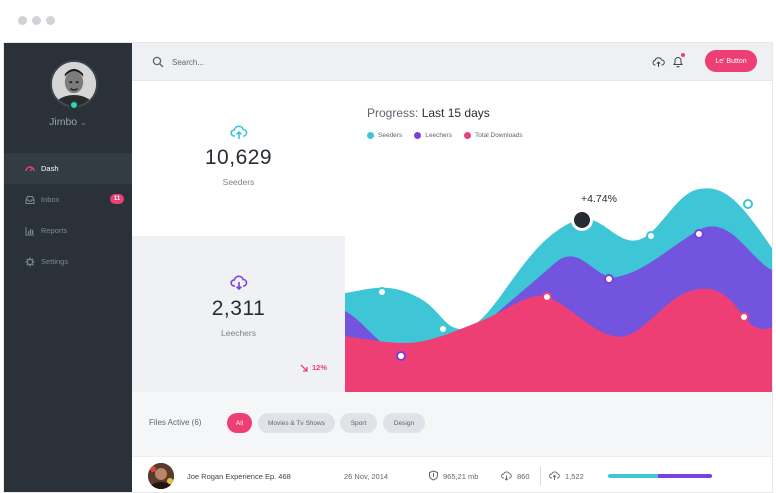 The image size is (776, 493). What do you see at coordinates (63, 122) in the screenshot?
I see `username-label: Jimbo` at bounding box center [63, 122].